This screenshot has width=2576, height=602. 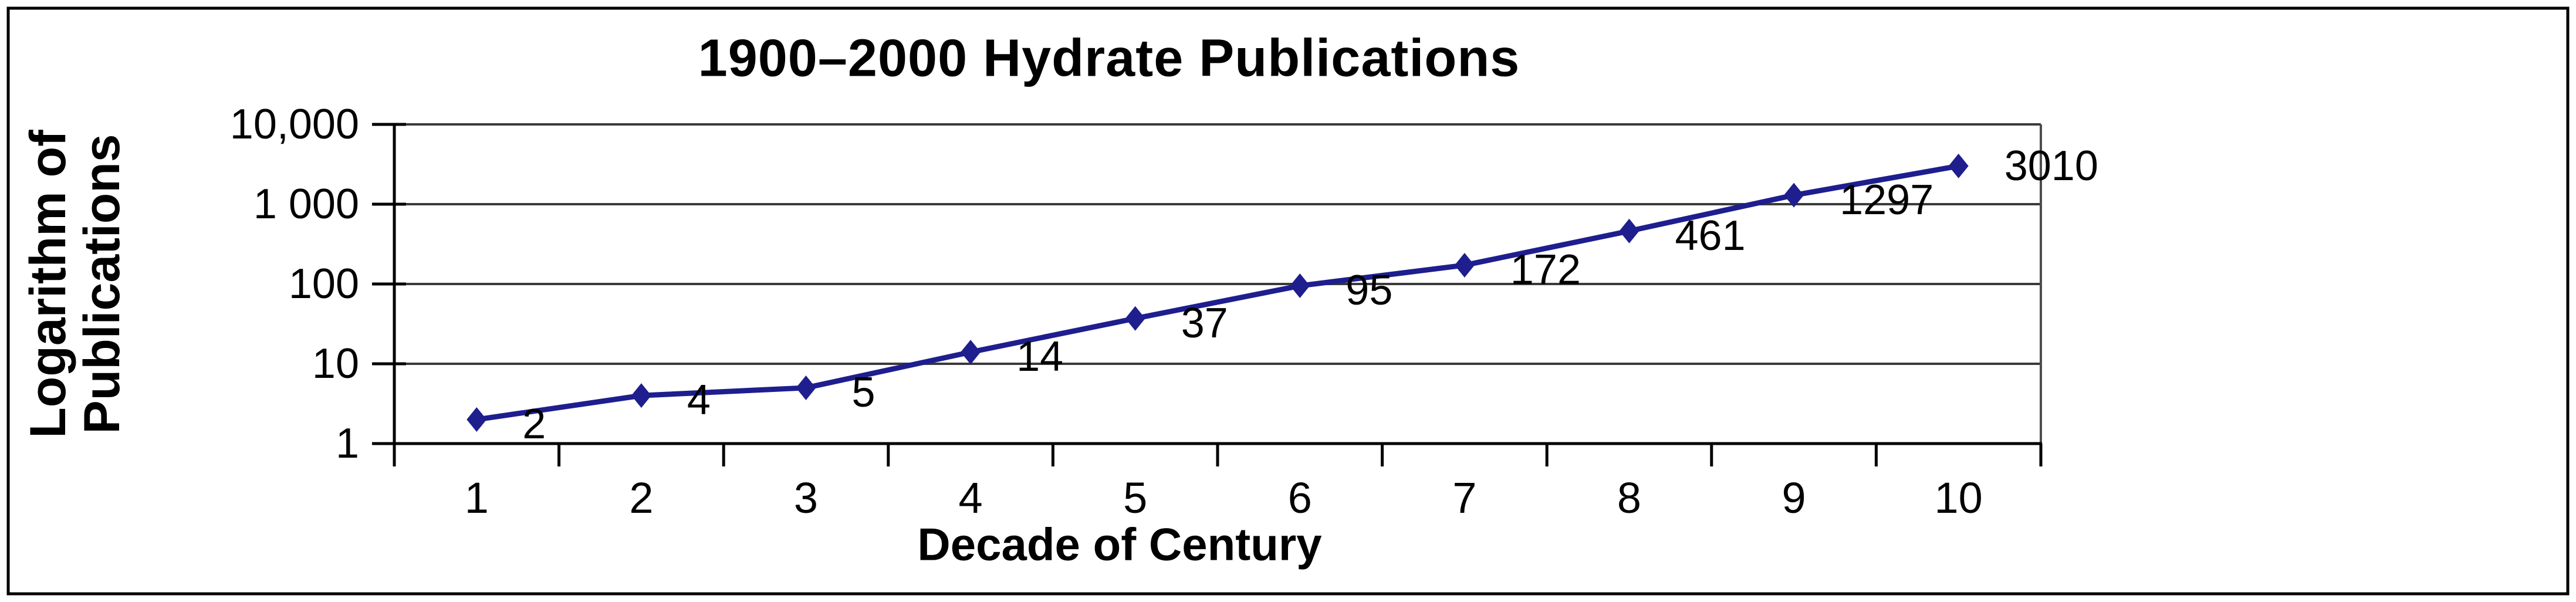 What do you see at coordinates (1369, 290) in the screenshot?
I see `data-point-label: 95` at bounding box center [1369, 290].